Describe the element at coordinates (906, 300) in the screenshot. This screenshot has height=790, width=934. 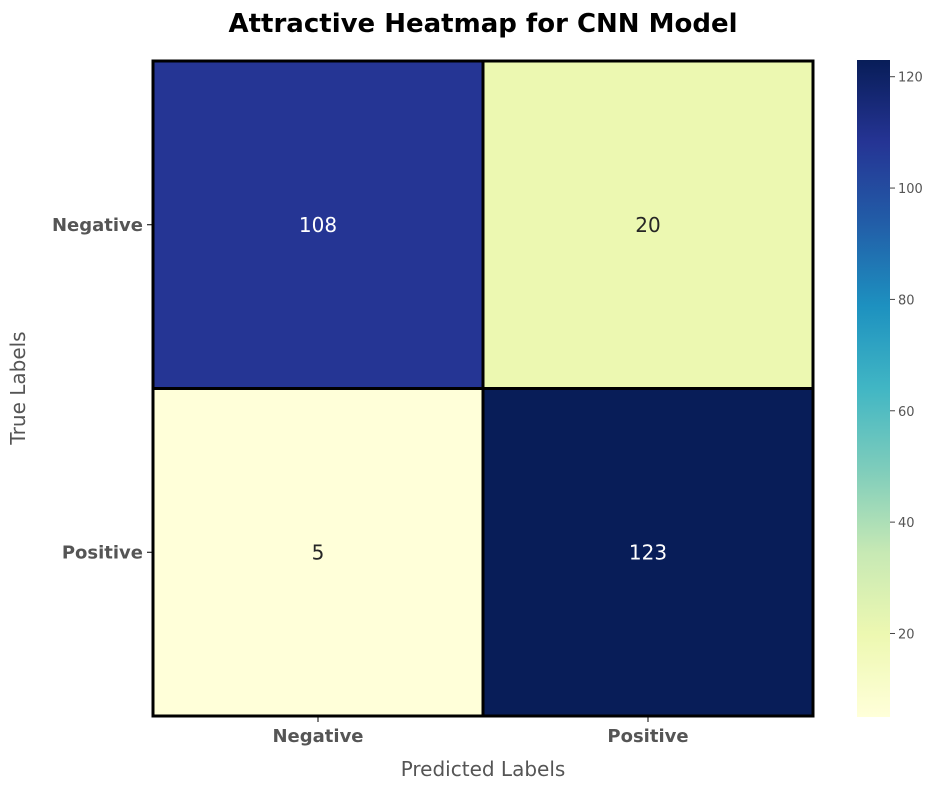
I see `colorbar-tick-label: 80` at that location.